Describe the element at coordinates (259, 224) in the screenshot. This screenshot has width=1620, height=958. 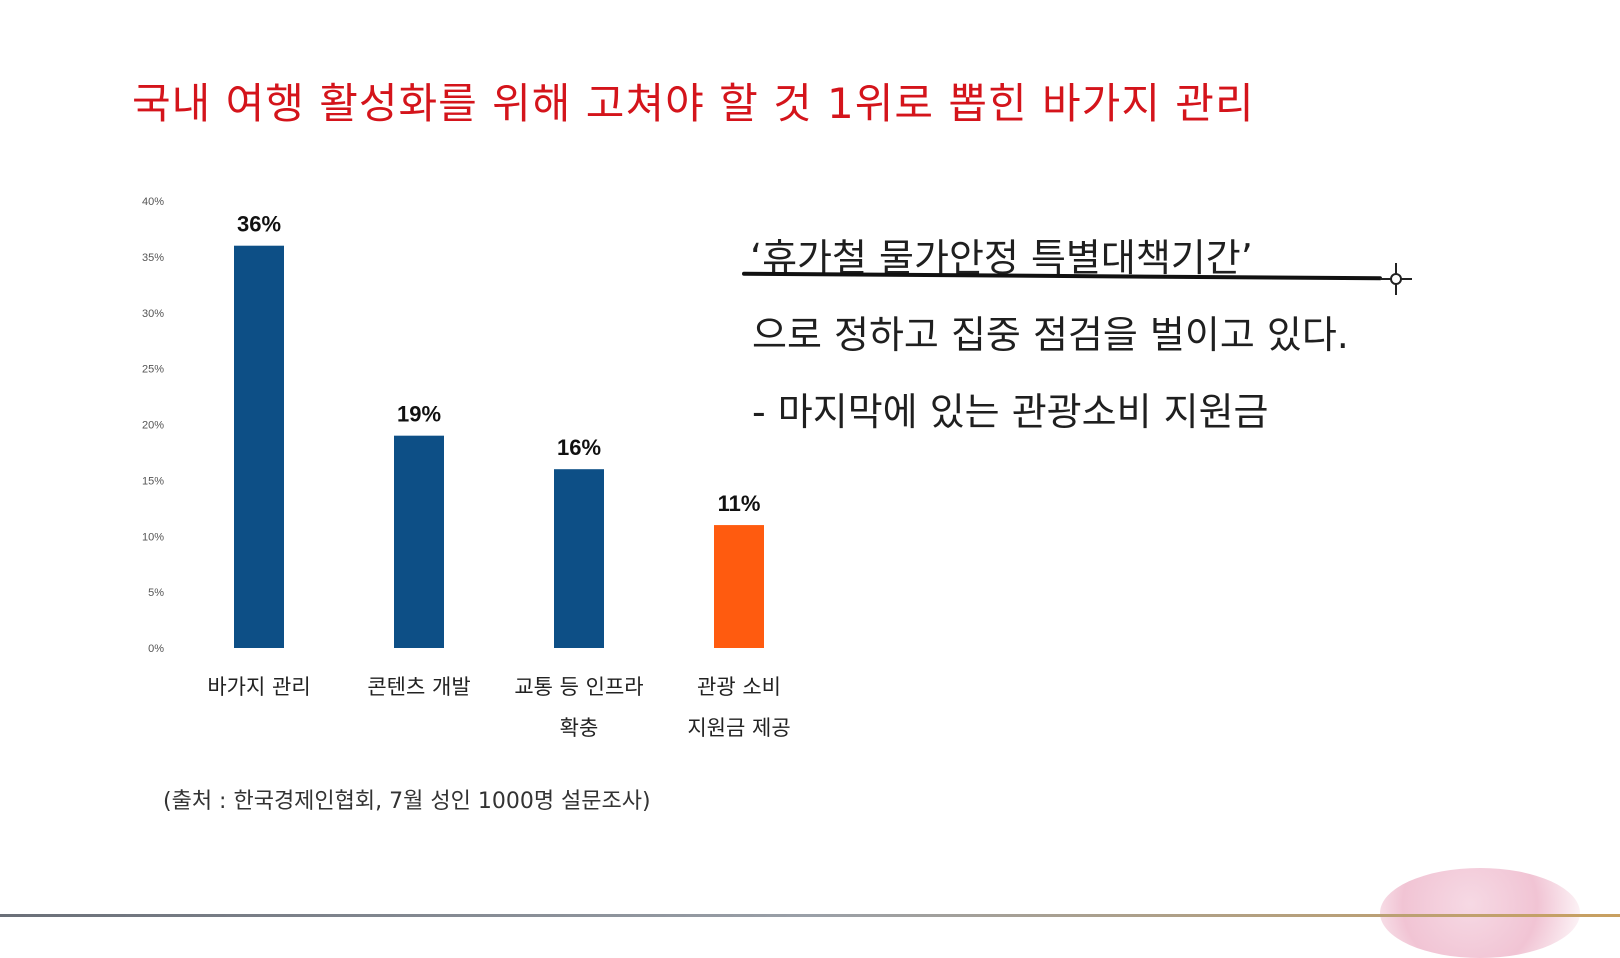
I see `data-label: 36%` at that location.